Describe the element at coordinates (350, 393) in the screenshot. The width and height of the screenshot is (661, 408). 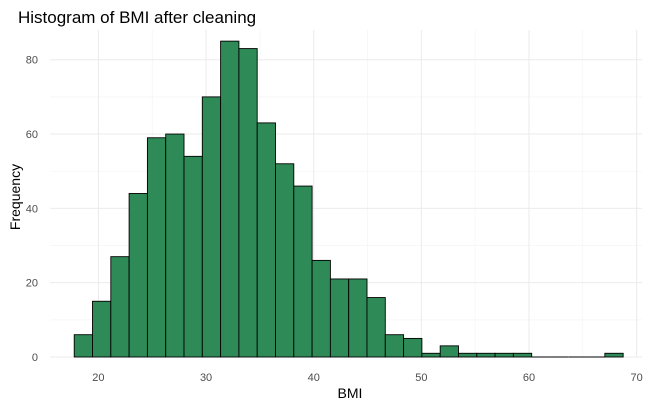
I see `x-axis-label: BMI` at that location.